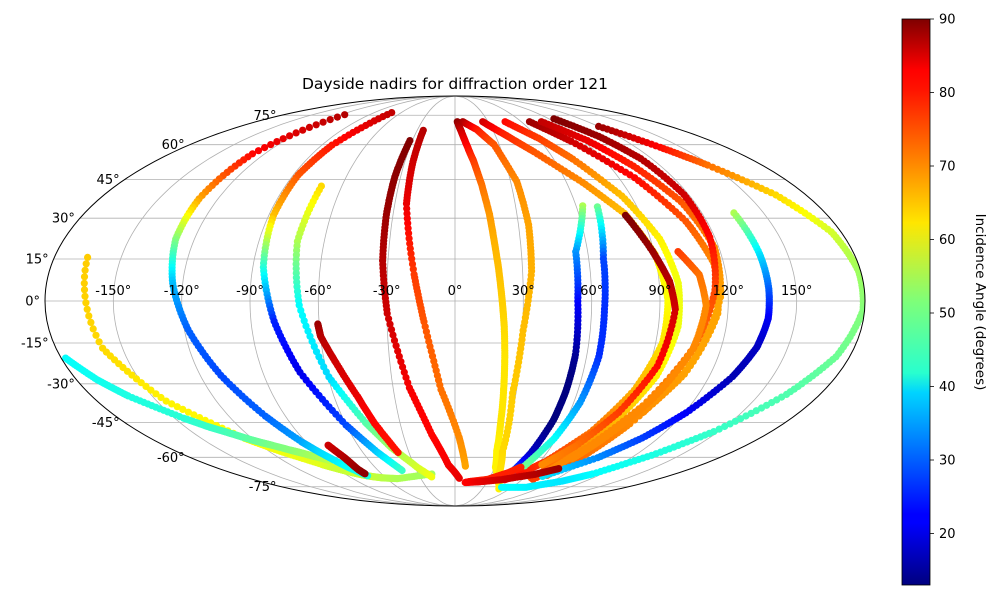 This screenshot has width=1000, height=600. I want to click on colorbar, so click(916, 302).